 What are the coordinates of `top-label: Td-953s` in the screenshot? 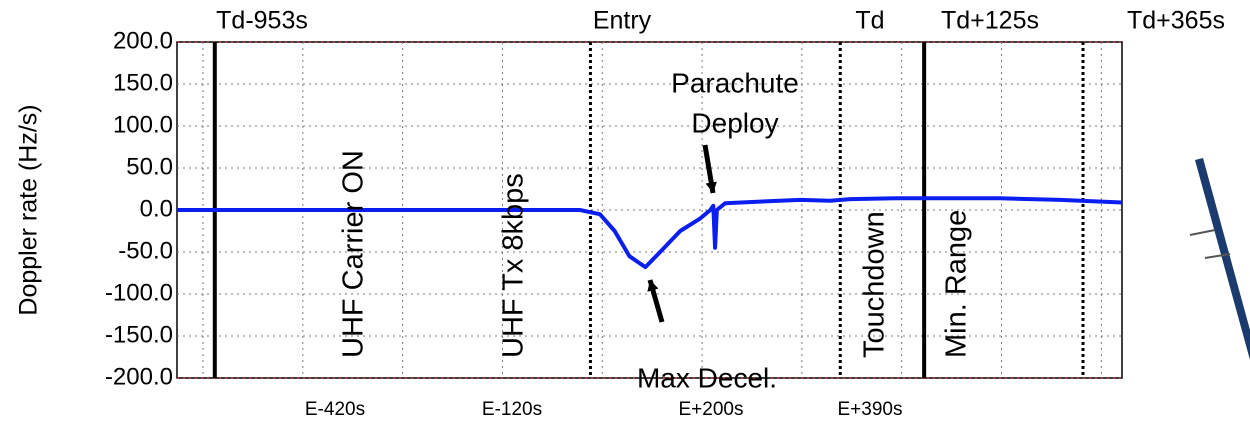 It's located at (262, 21).